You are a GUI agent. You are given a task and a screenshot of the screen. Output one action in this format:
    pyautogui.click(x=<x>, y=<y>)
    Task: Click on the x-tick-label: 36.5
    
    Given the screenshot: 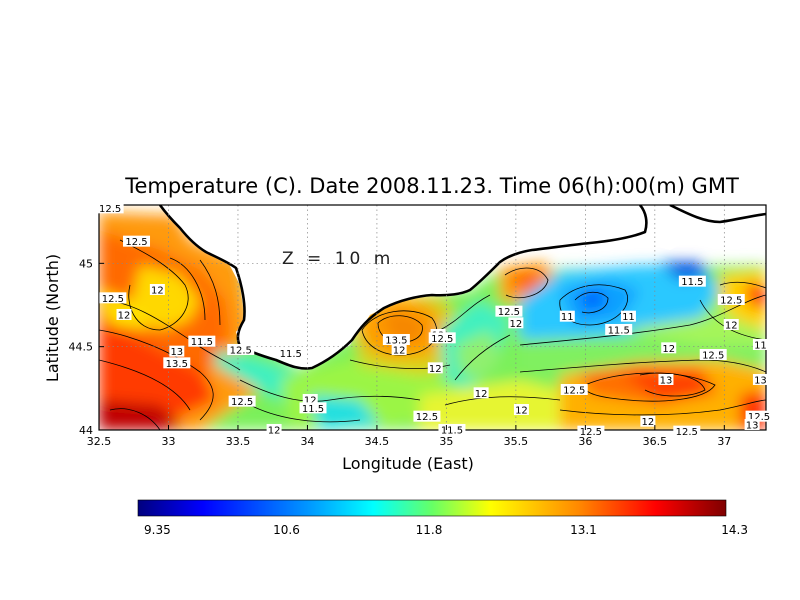 What is the action you would take?
    pyautogui.click(x=655, y=441)
    